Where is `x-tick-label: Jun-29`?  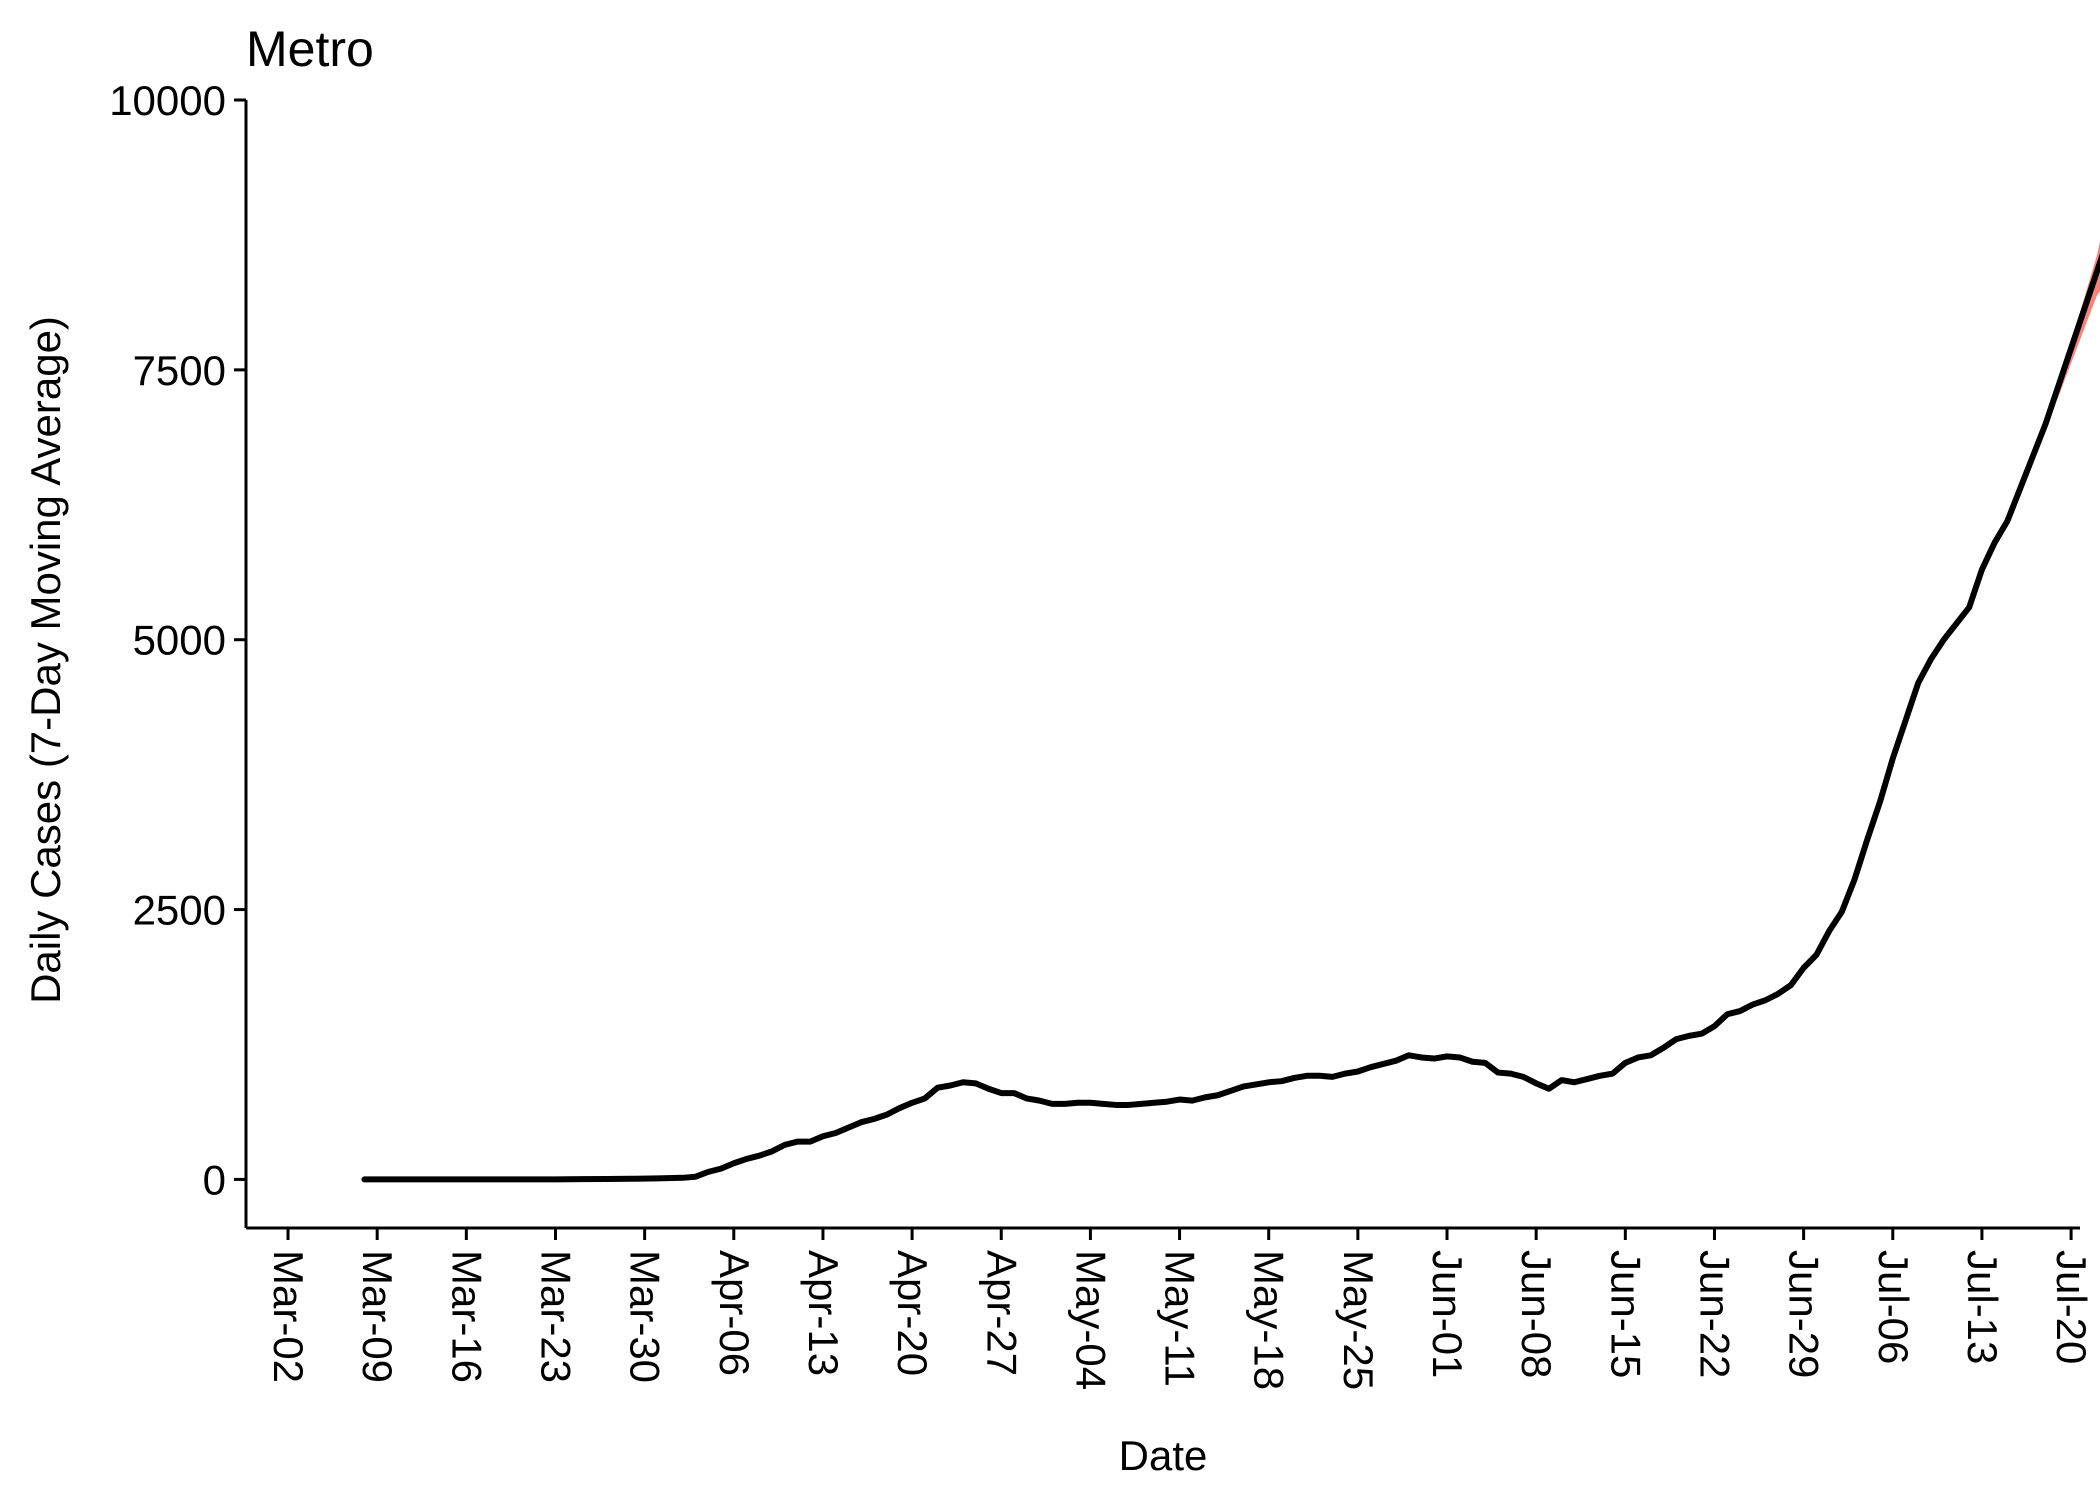 x-tick-label: Jun-29 is located at coordinates (1804, 1314).